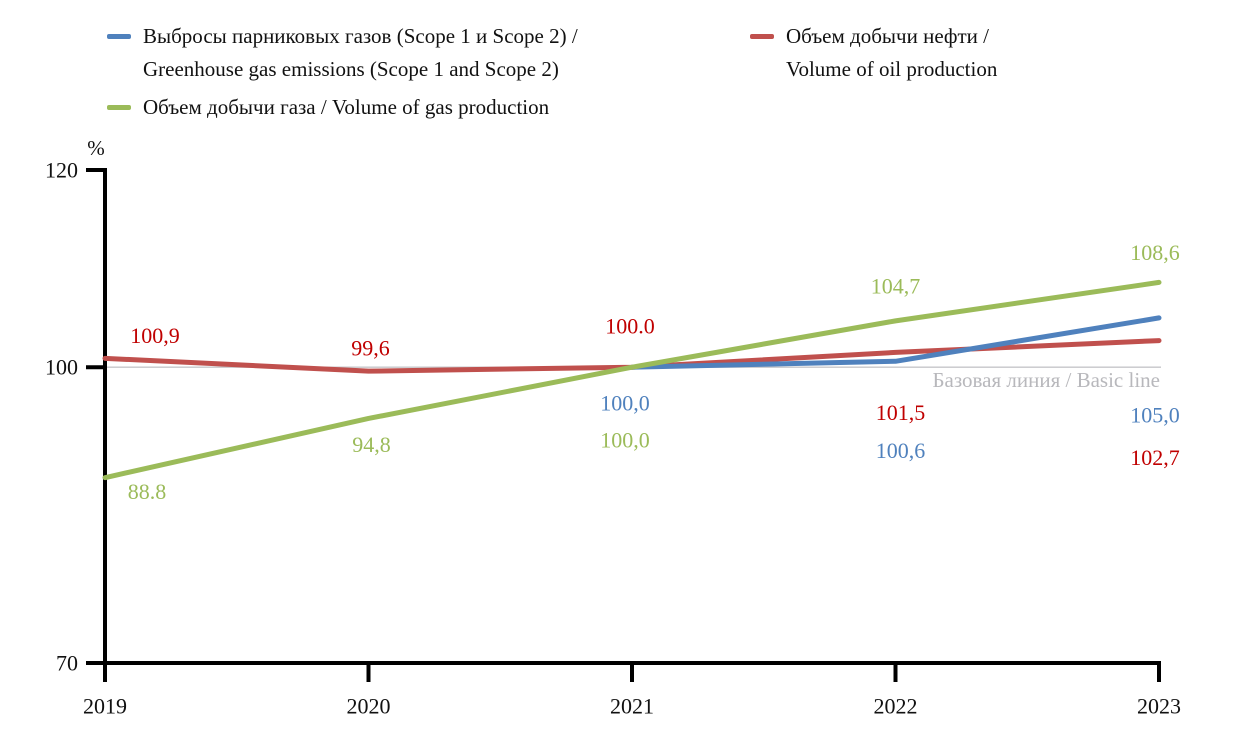 This screenshot has width=1242, height=756. What do you see at coordinates (1155, 414) in the screenshot?
I see `point-label-emissions-2023: 105,0` at bounding box center [1155, 414].